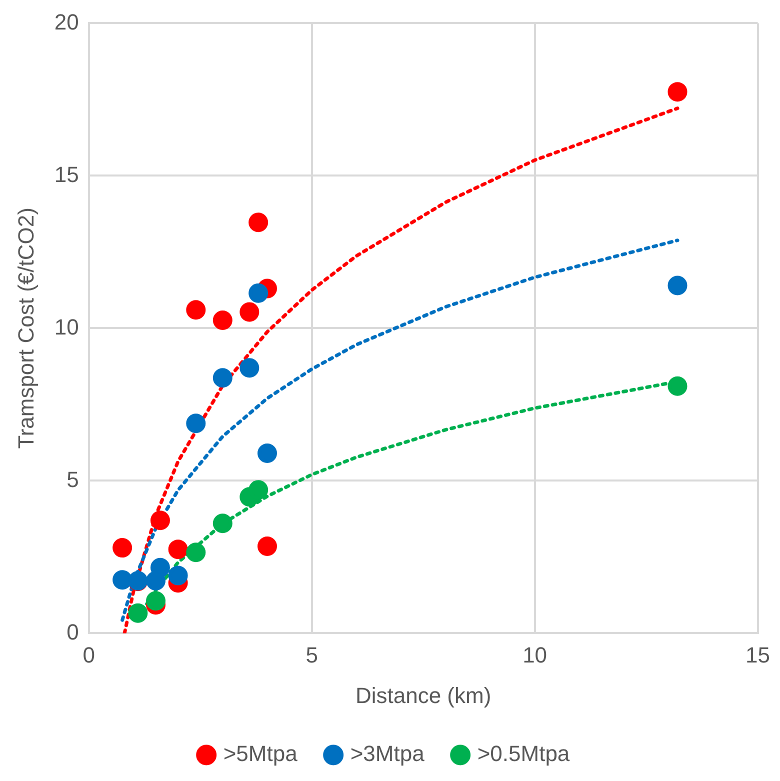 The height and width of the screenshot is (781, 780). What do you see at coordinates (88, 655) in the screenshot?
I see `x-tick-label: 0` at bounding box center [88, 655].